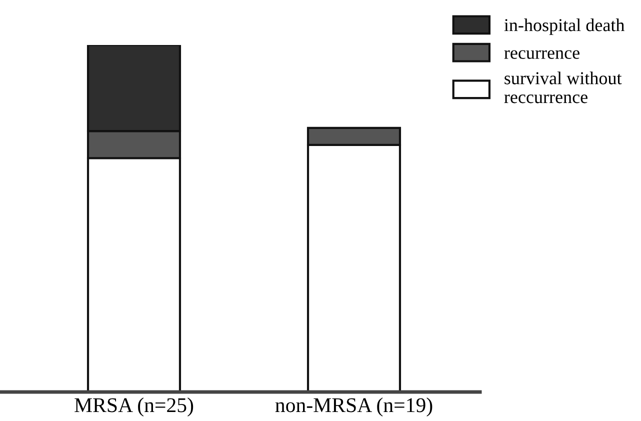 The height and width of the screenshot is (421, 641). What do you see at coordinates (563, 88) in the screenshot?
I see `legend-label: survival without reccurrence` at bounding box center [563, 88].